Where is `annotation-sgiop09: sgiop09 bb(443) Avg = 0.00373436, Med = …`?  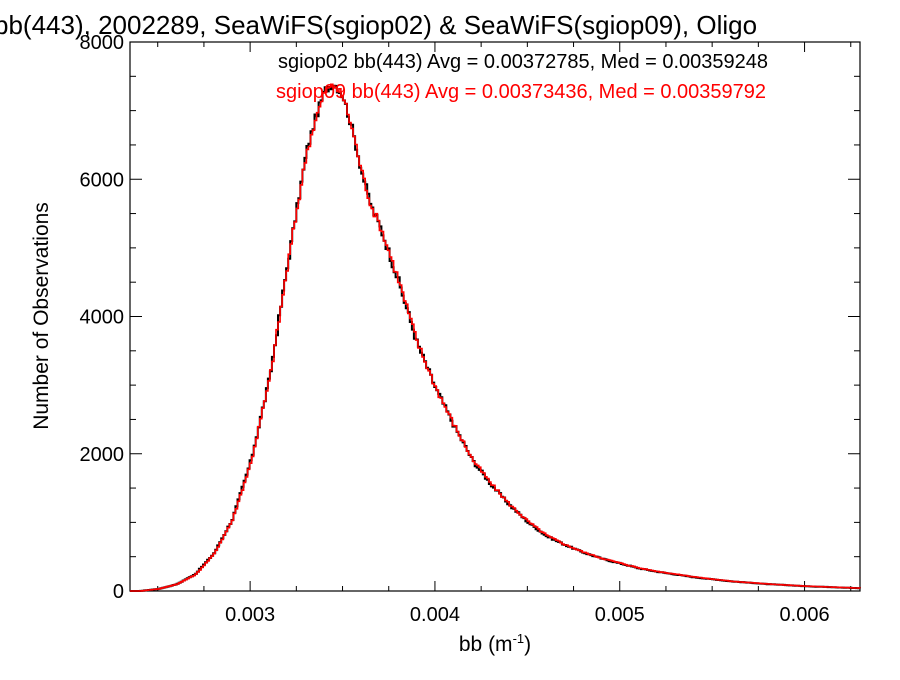
annotation-sgiop09: sgiop09 bb(443) Avg = 0.00373436, Med = … is located at coordinates (521, 92).